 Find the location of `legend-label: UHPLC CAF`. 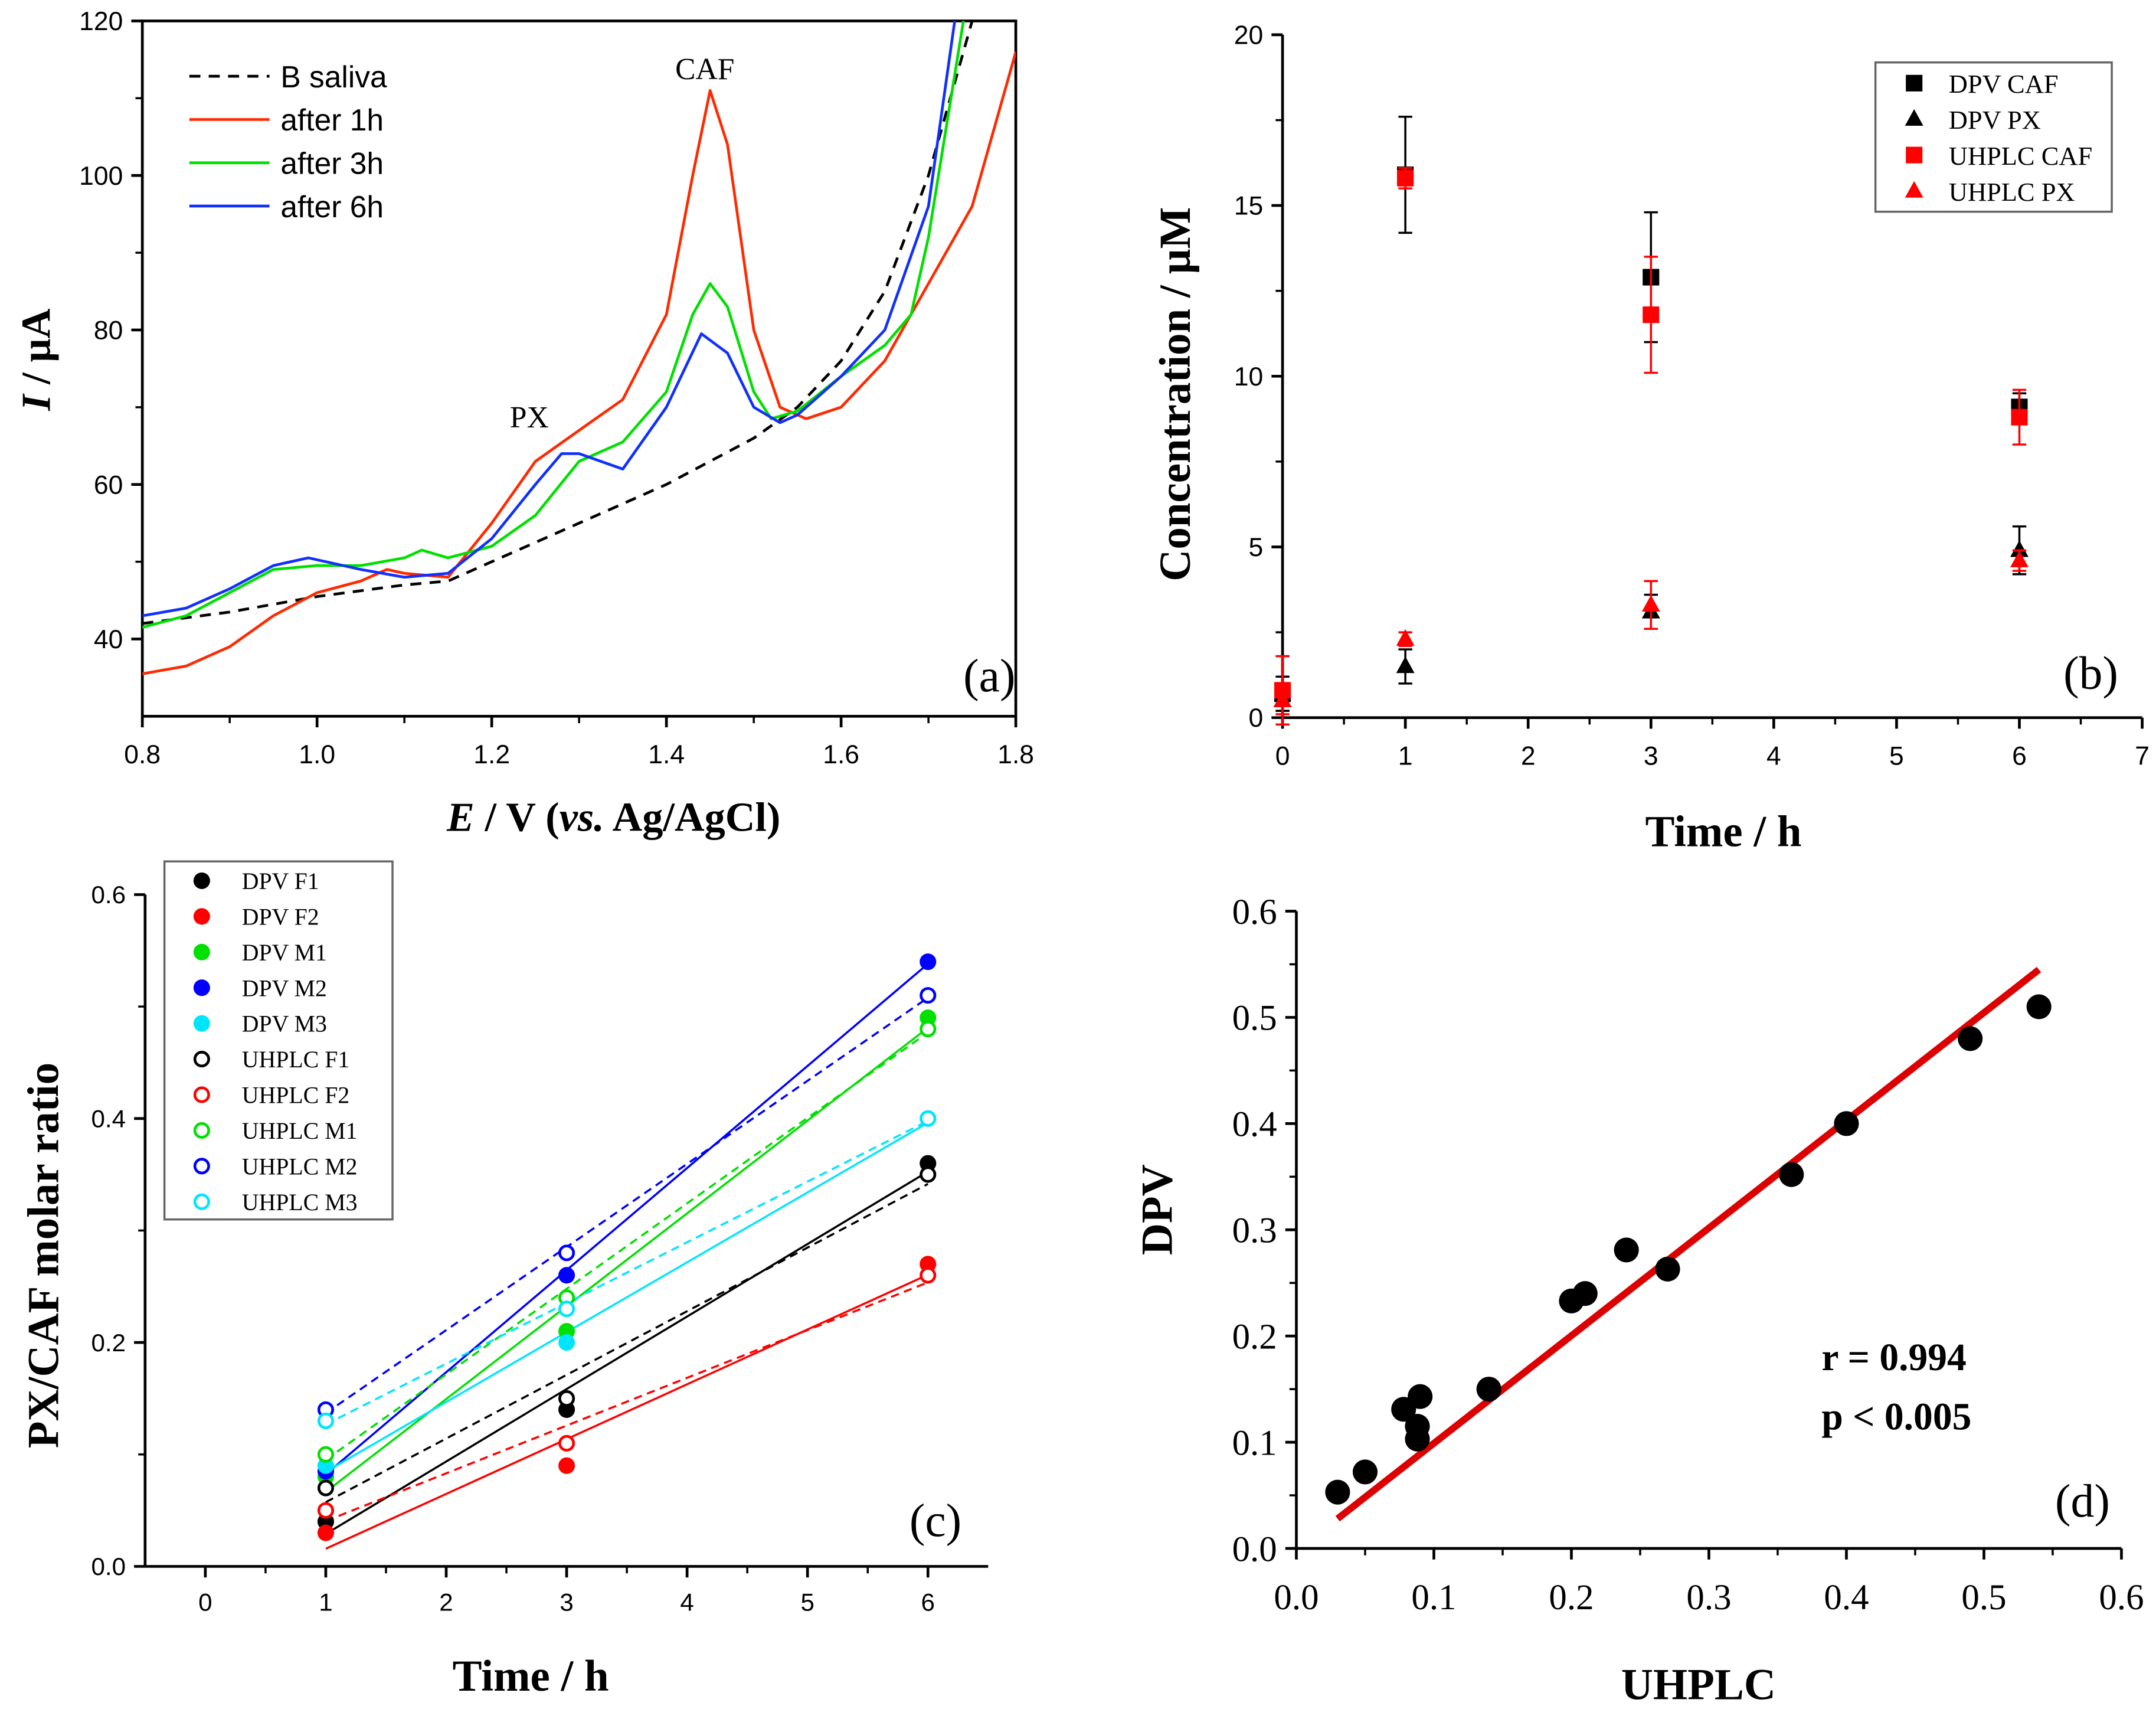

legend-label: UHPLC CAF is located at coordinates (2021, 156).